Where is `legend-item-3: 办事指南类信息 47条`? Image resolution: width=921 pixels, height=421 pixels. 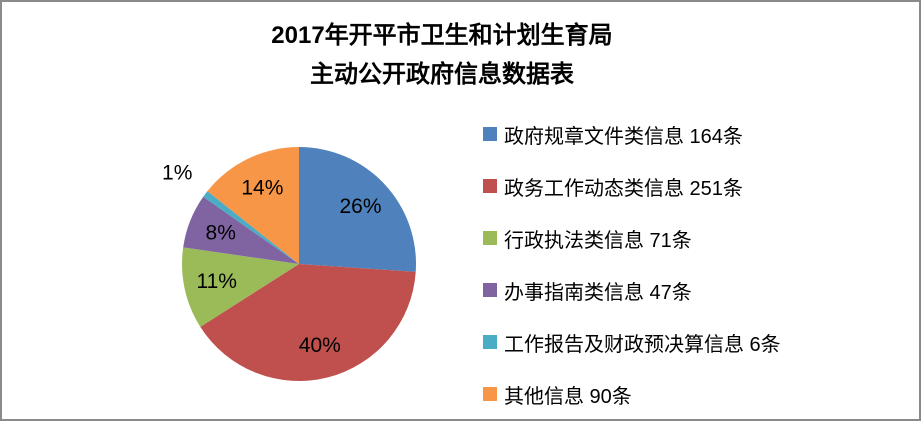
legend-item-3: 办事指南类信息 47条 is located at coordinates (632, 290).